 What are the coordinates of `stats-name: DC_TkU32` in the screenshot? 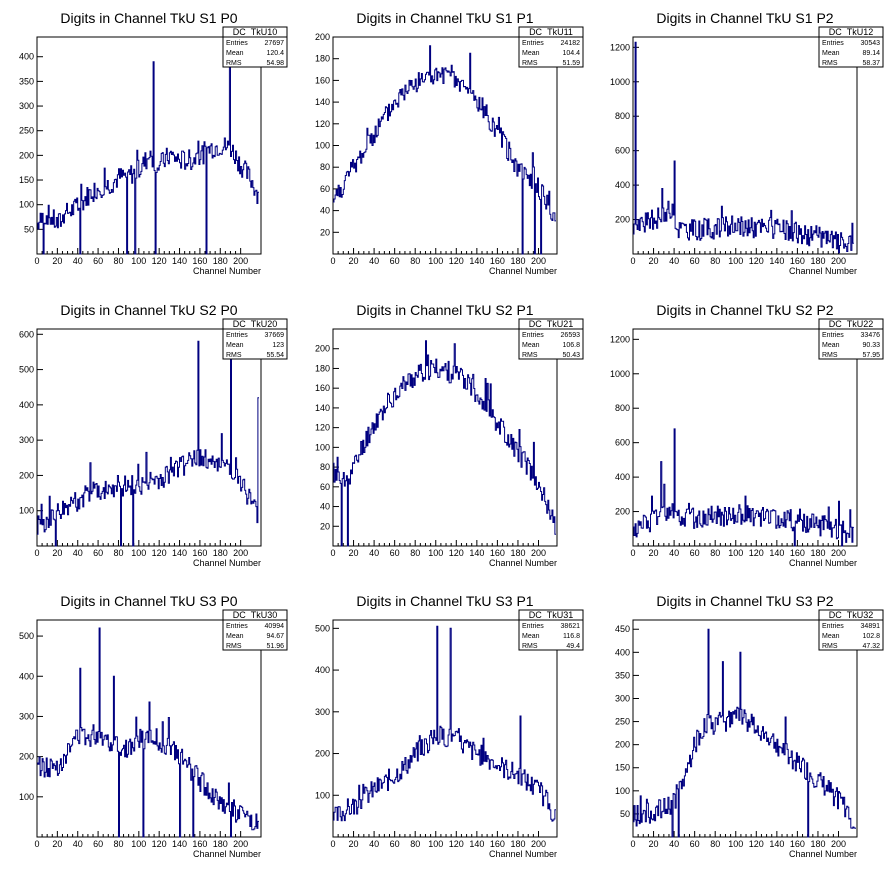 It's located at (851, 615).